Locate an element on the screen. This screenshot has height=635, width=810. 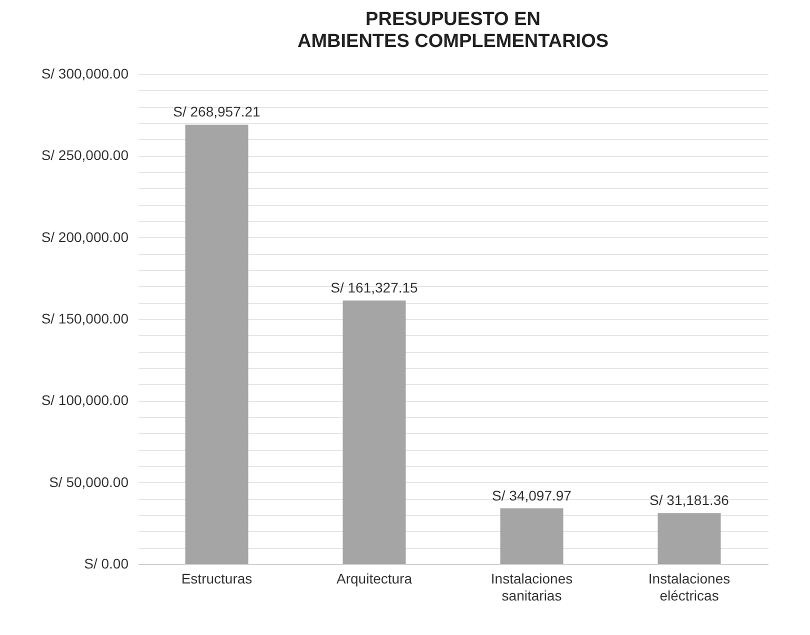
y-tick-label: S/ 150,000.00 is located at coordinates (85, 318).